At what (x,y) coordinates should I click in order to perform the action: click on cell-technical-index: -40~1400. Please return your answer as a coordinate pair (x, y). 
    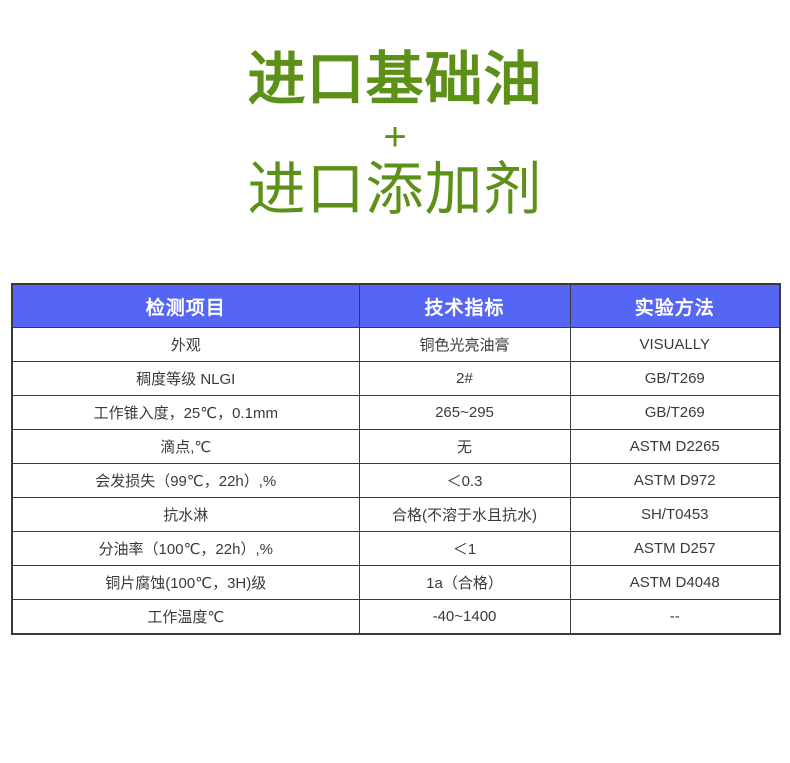
    Looking at the image, I should click on (464, 617).